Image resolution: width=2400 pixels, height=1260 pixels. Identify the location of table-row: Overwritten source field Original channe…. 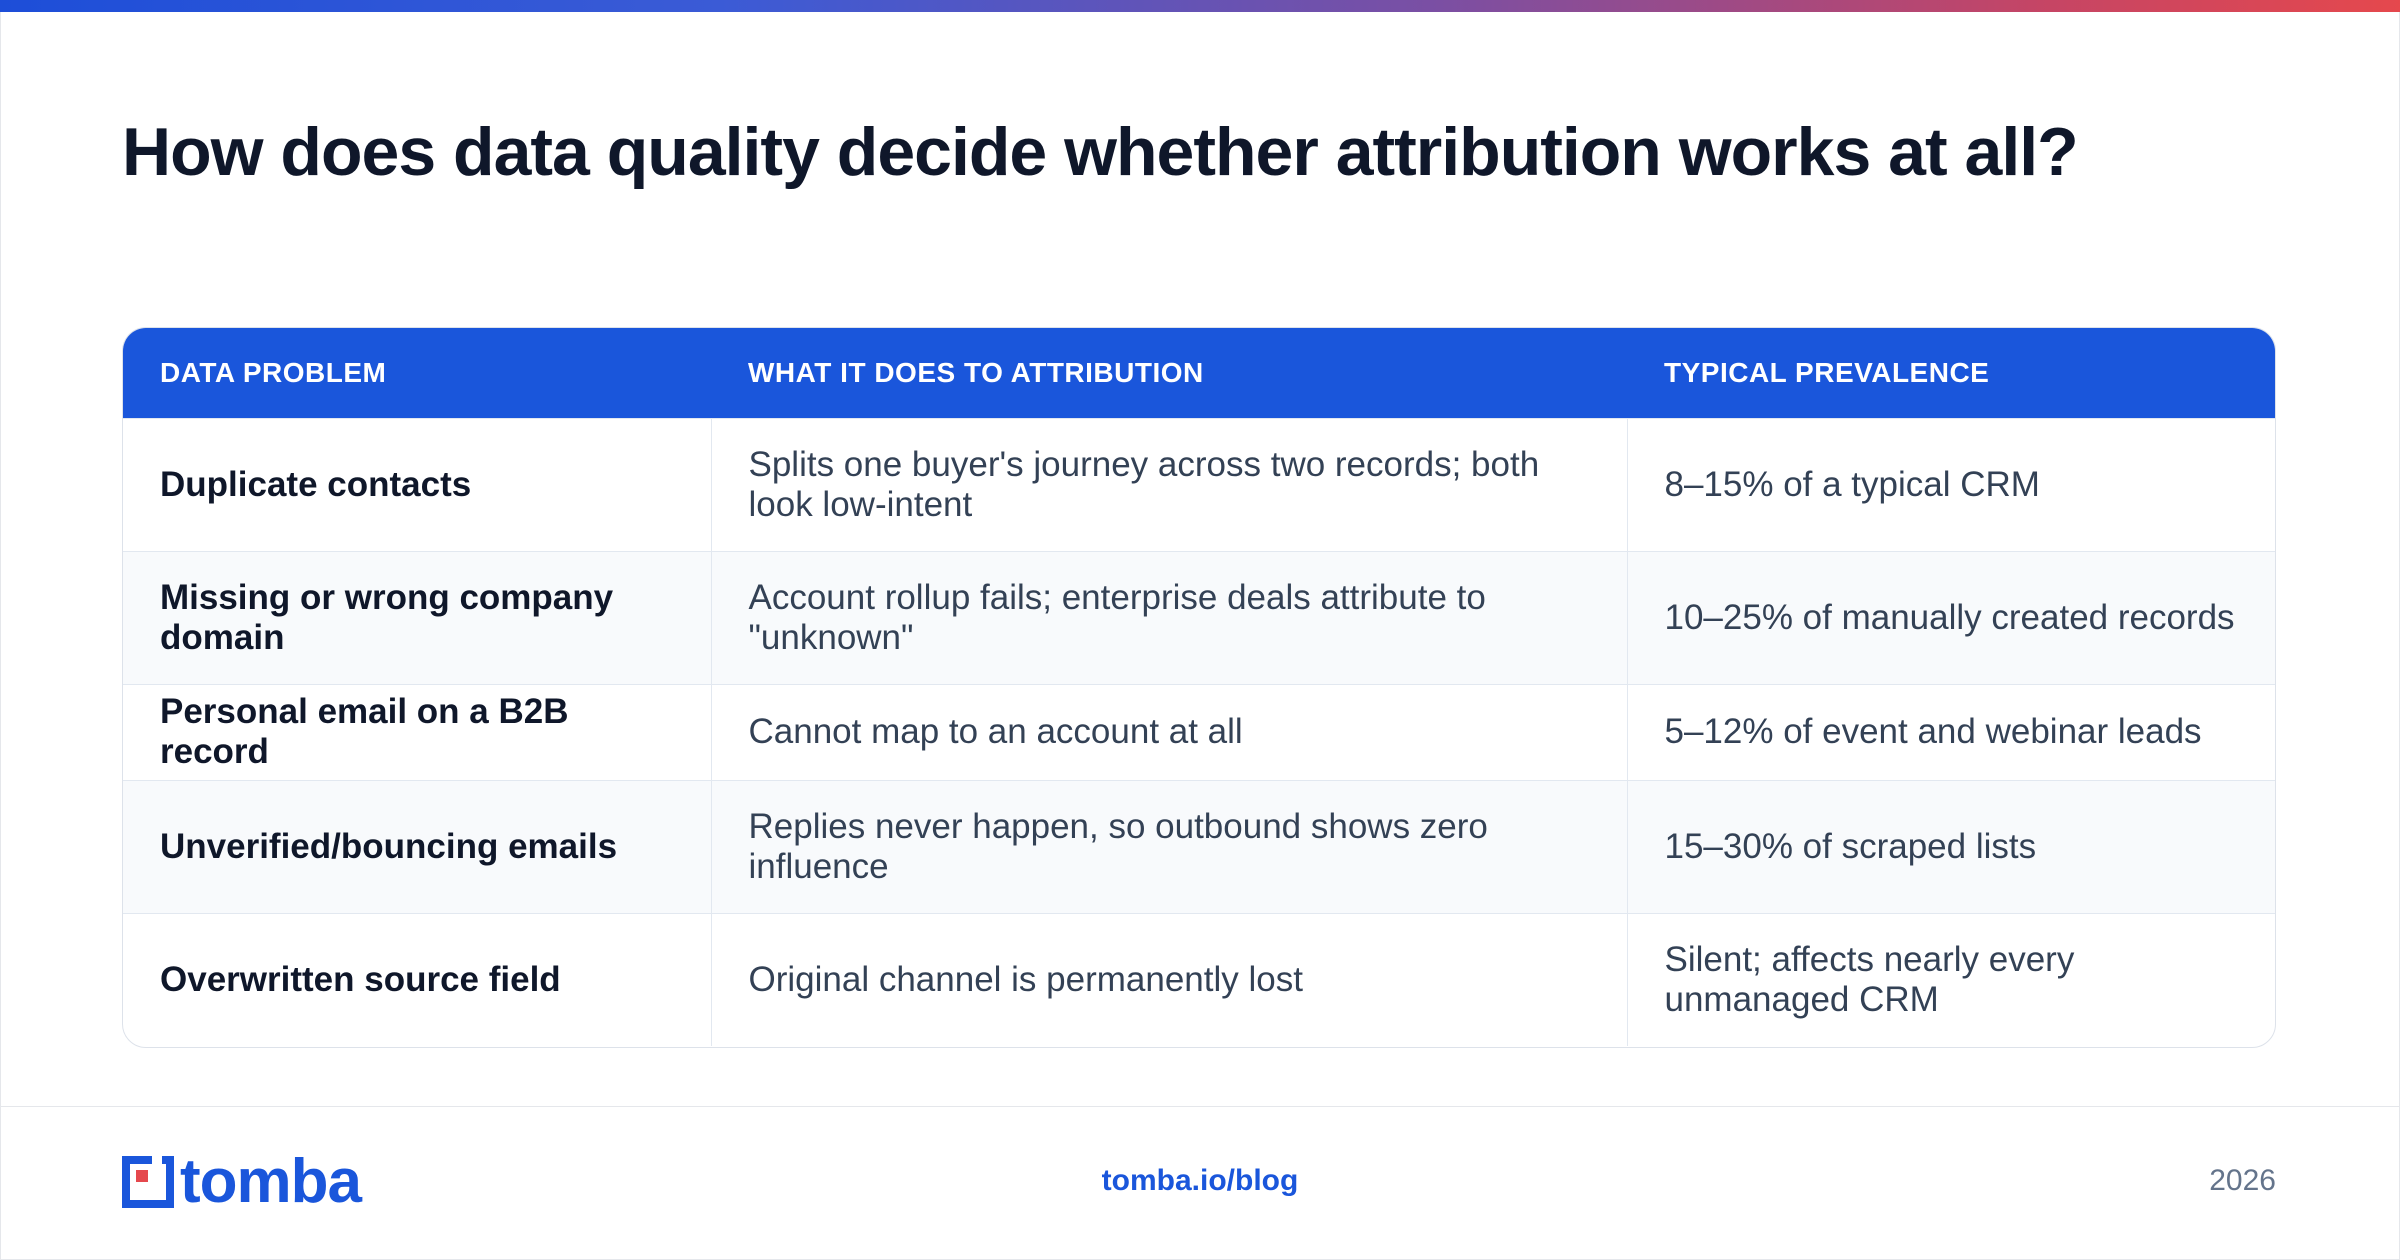
(1199, 979).